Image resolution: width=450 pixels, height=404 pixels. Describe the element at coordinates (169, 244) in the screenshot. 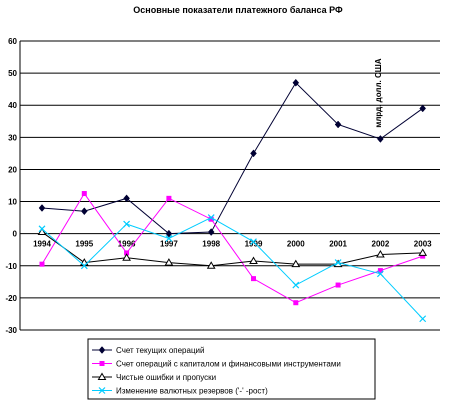

I see `x-tick-label: 1997` at that location.